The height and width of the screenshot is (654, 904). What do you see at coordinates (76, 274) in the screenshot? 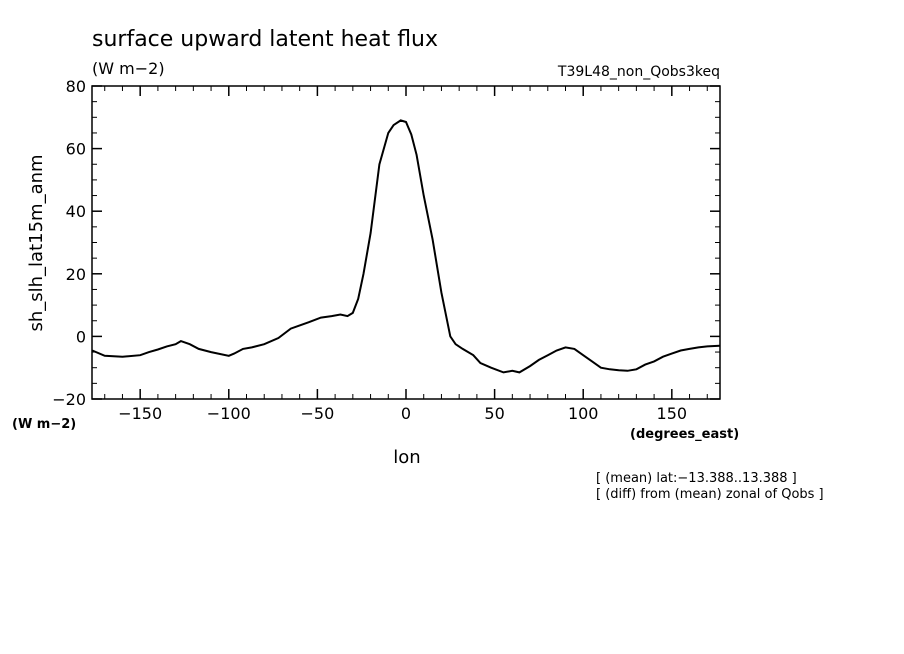
I see `y-tick-label: 20` at bounding box center [76, 274].